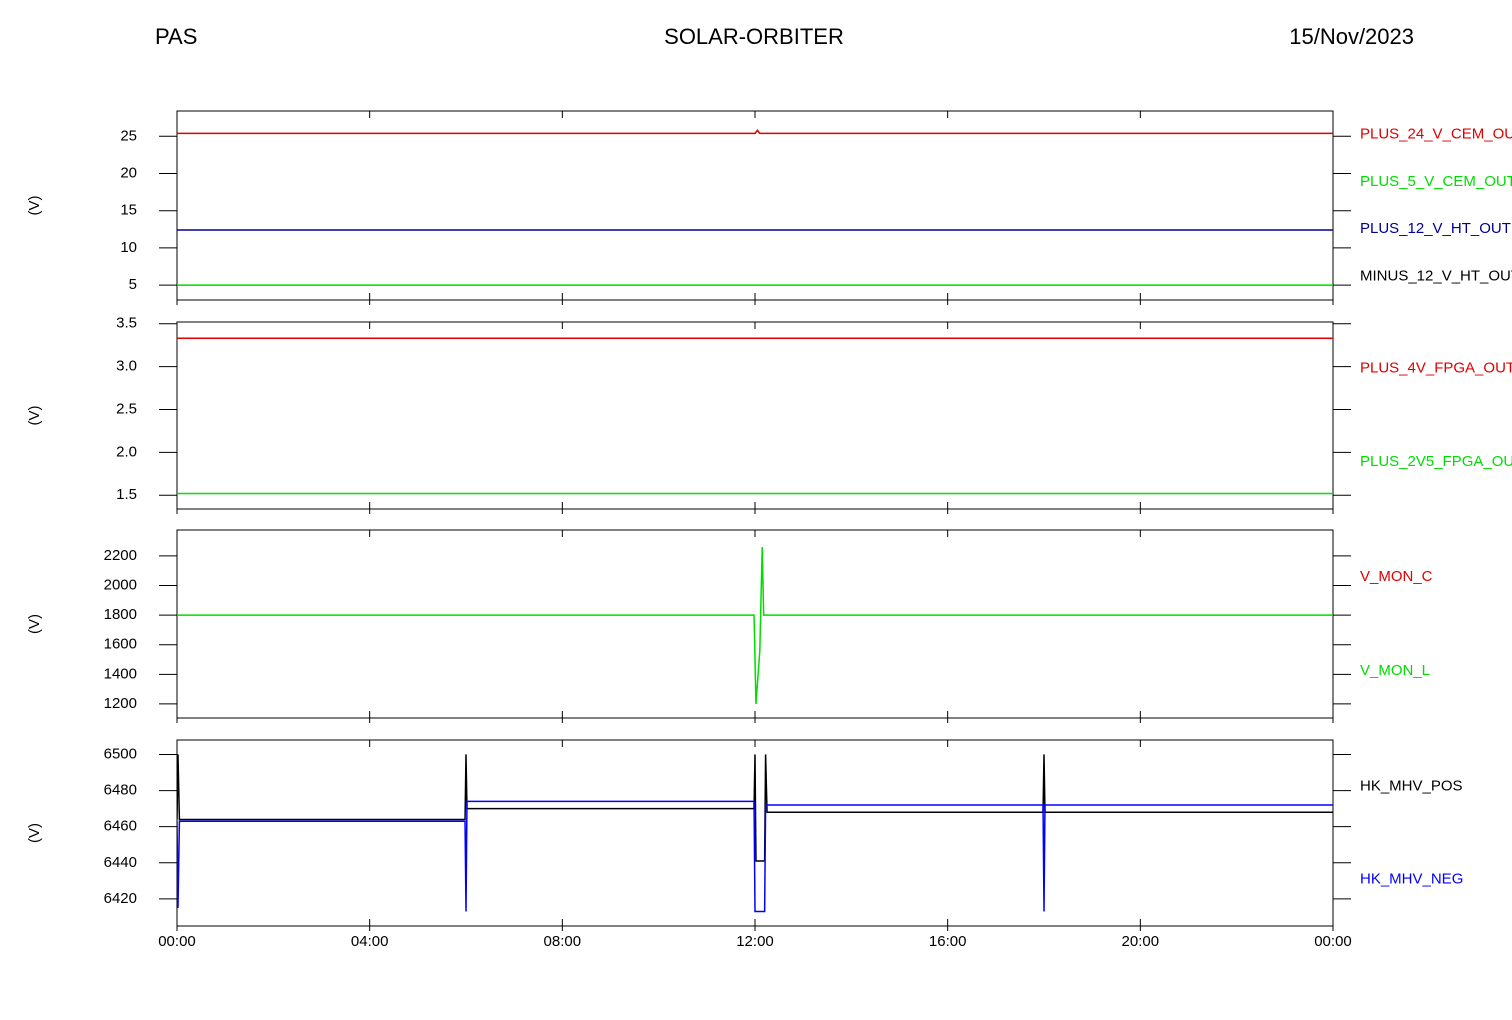 The height and width of the screenshot is (1020, 1512). What do you see at coordinates (120, 644) in the screenshot?
I see `y-tick-label: 1600` at bounding box center [120, 644].